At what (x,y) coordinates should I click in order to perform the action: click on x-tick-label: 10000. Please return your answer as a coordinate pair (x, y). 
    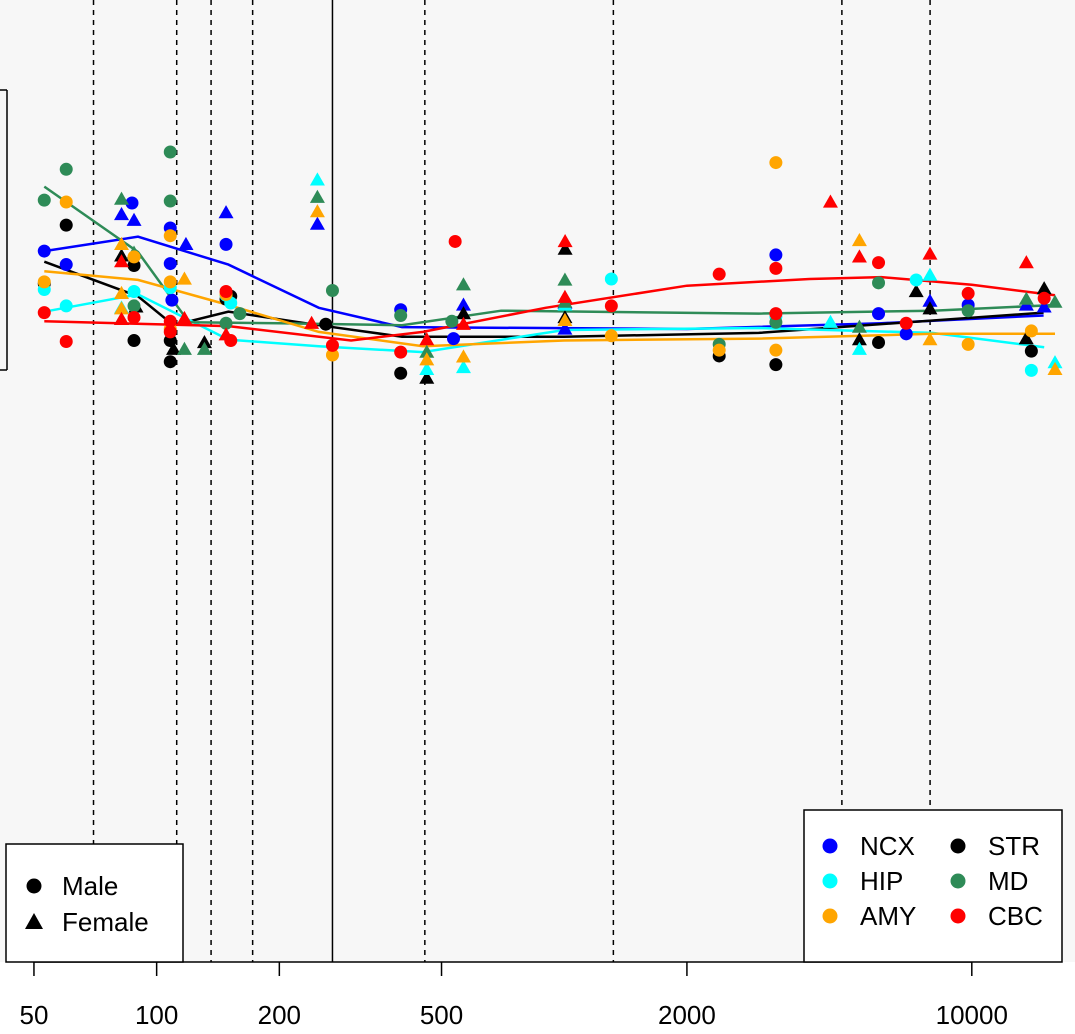
    Looking at the image, I should click on (972, 1015).